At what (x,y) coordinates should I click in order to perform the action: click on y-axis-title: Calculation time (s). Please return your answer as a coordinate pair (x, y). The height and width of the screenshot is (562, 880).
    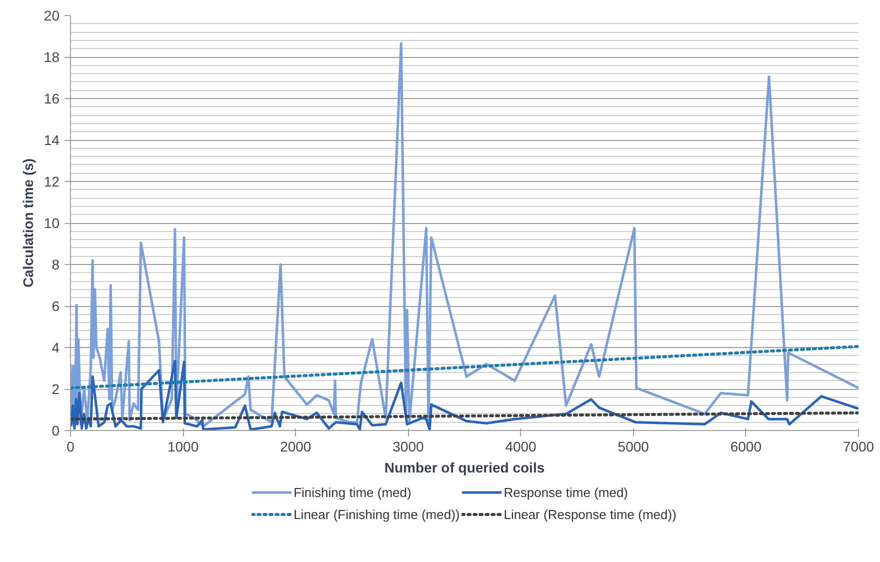
    Looking at the image, I should click on (28, 223).